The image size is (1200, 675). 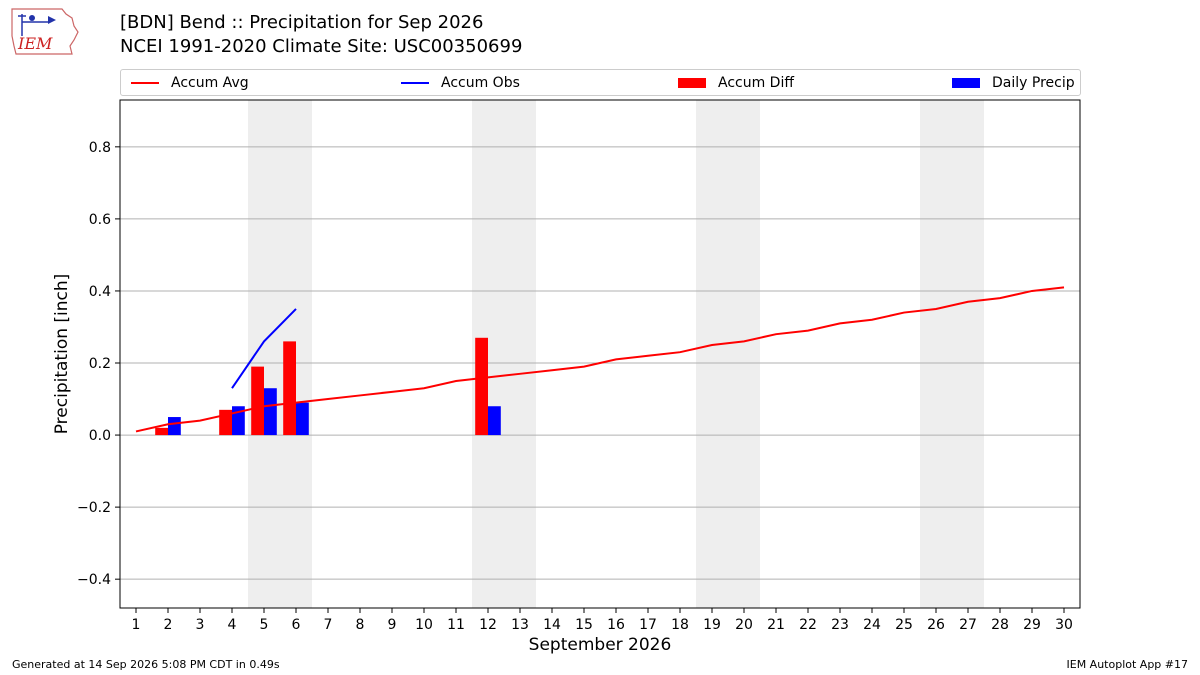 I want to click on x-tick-label-16: 17, so click(x=648, y=625).